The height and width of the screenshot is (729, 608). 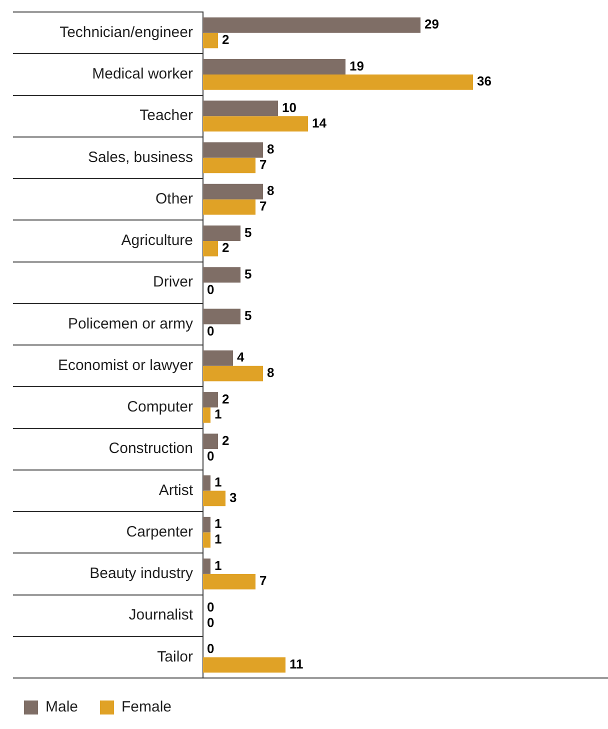 What do you see at coordinates (176, 490) in the screenshot?
I see `y-tick-label: Artist` at bounding box center [176, 490].